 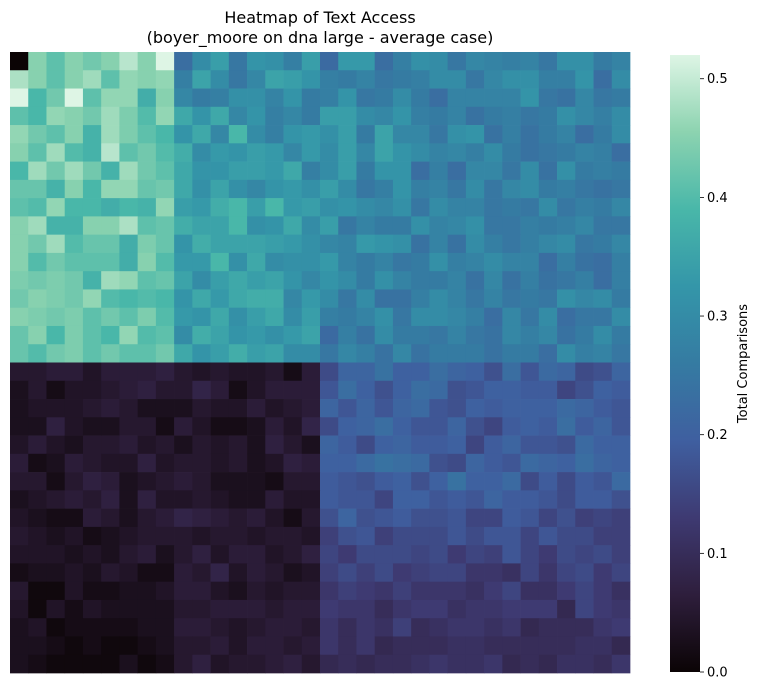 What do you see at coordinates (685, 363) in the screenshot?
I see `colorbar` at bounding box center [685, 363].